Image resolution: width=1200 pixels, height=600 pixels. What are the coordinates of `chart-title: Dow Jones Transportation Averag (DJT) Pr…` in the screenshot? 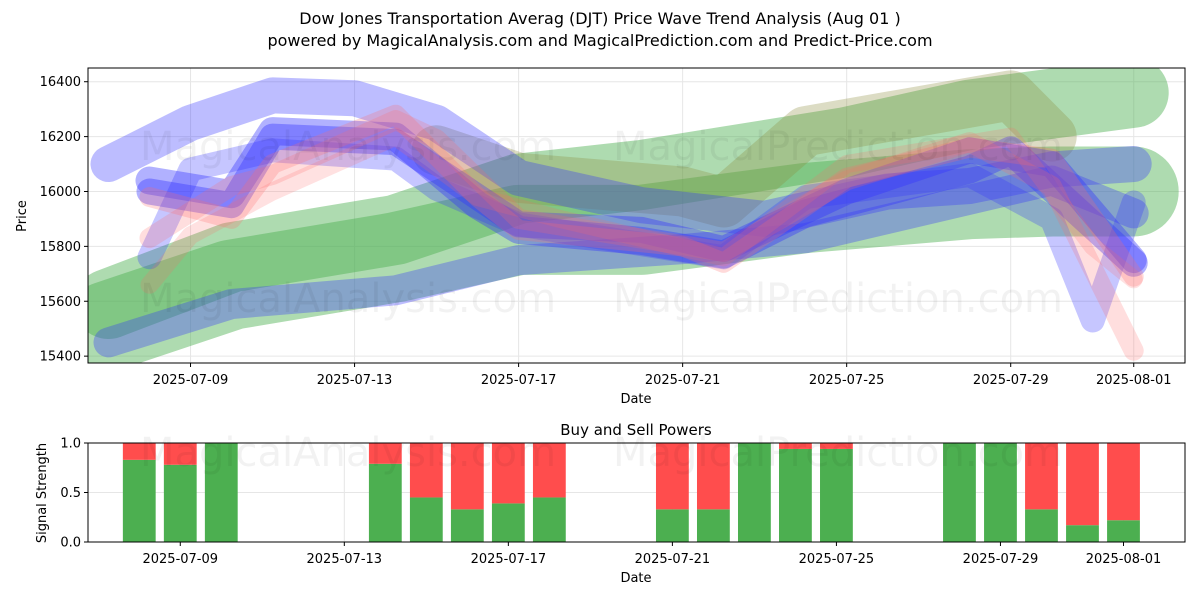 It's located at (600, 18).